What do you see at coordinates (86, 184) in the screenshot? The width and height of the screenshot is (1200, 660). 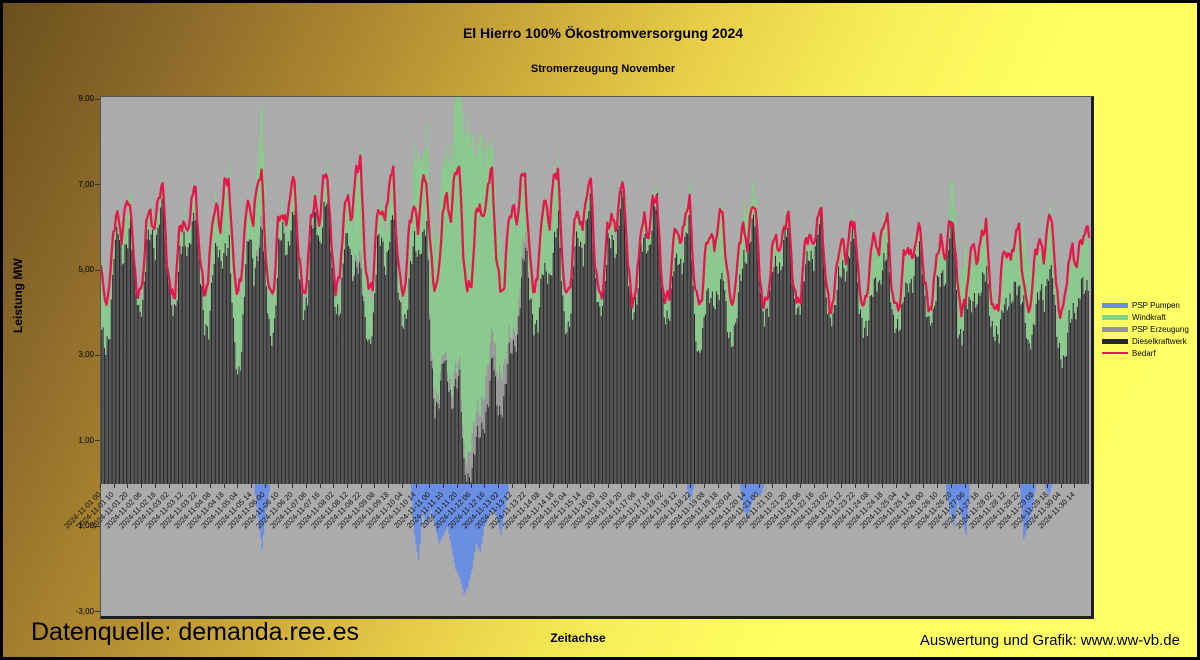 I see `y-tick-label: 7,00` at bounding box center [86, 184].